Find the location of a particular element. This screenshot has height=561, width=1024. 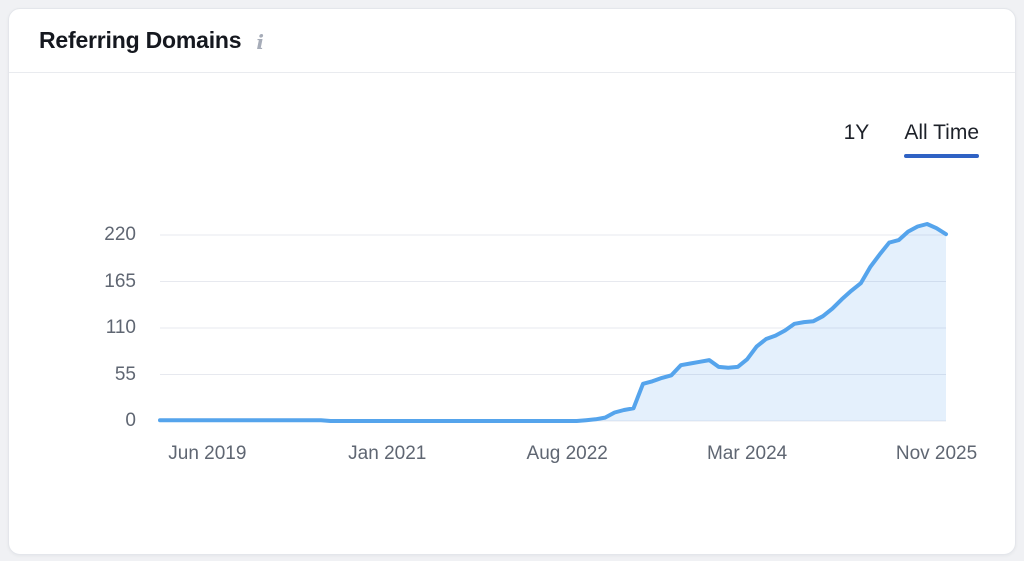

x-axis-tick: Mar 2024 is located at coordinates (747, 453).